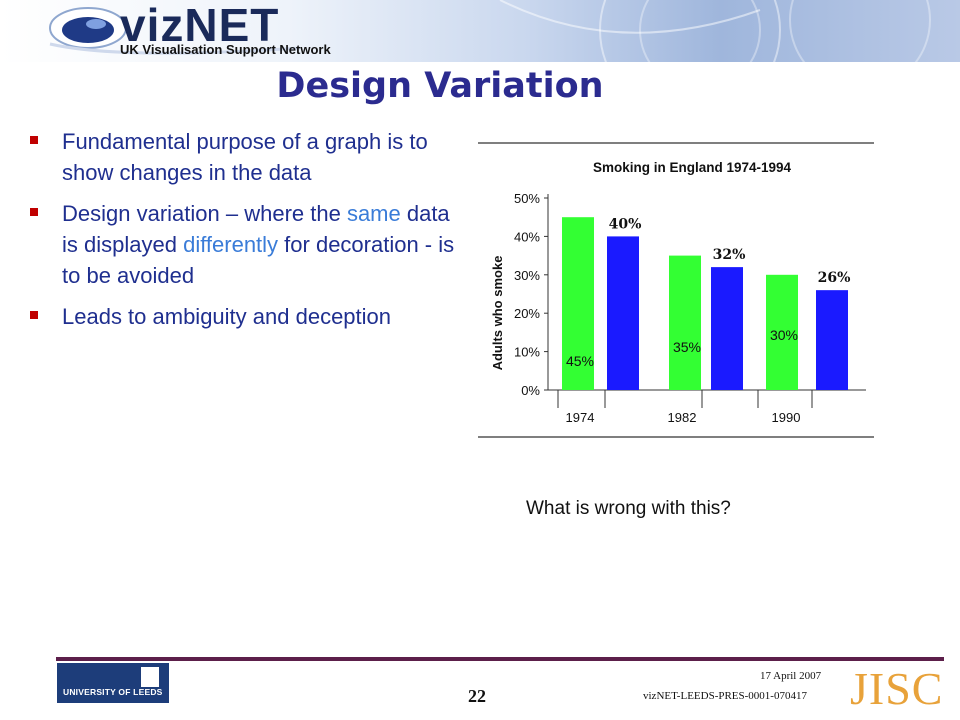 The image size is (960, 720). I want to click on bar-data-label: 30%, so click(784, 335).